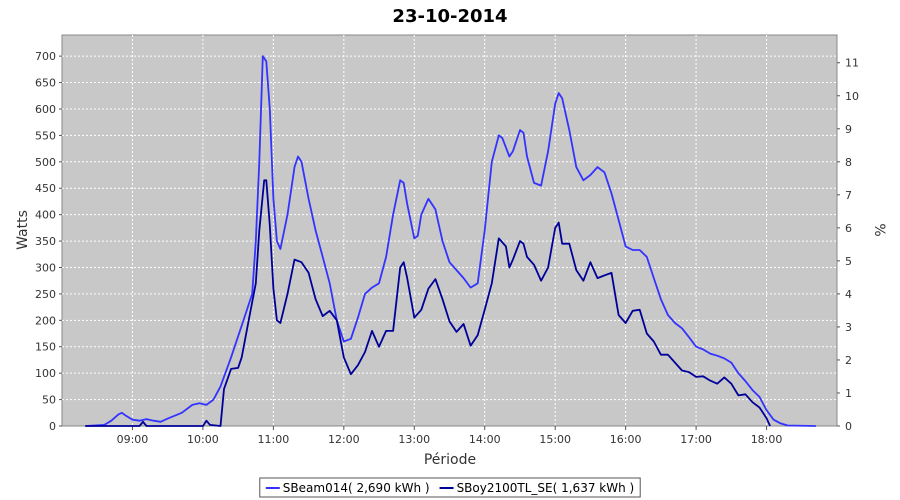 Image resolution: width=900 pixels, height=500 pixels. Describe the element at coordinates (848, 360) in the screenshot. I see `y-right-tick-label: 2` at that location.